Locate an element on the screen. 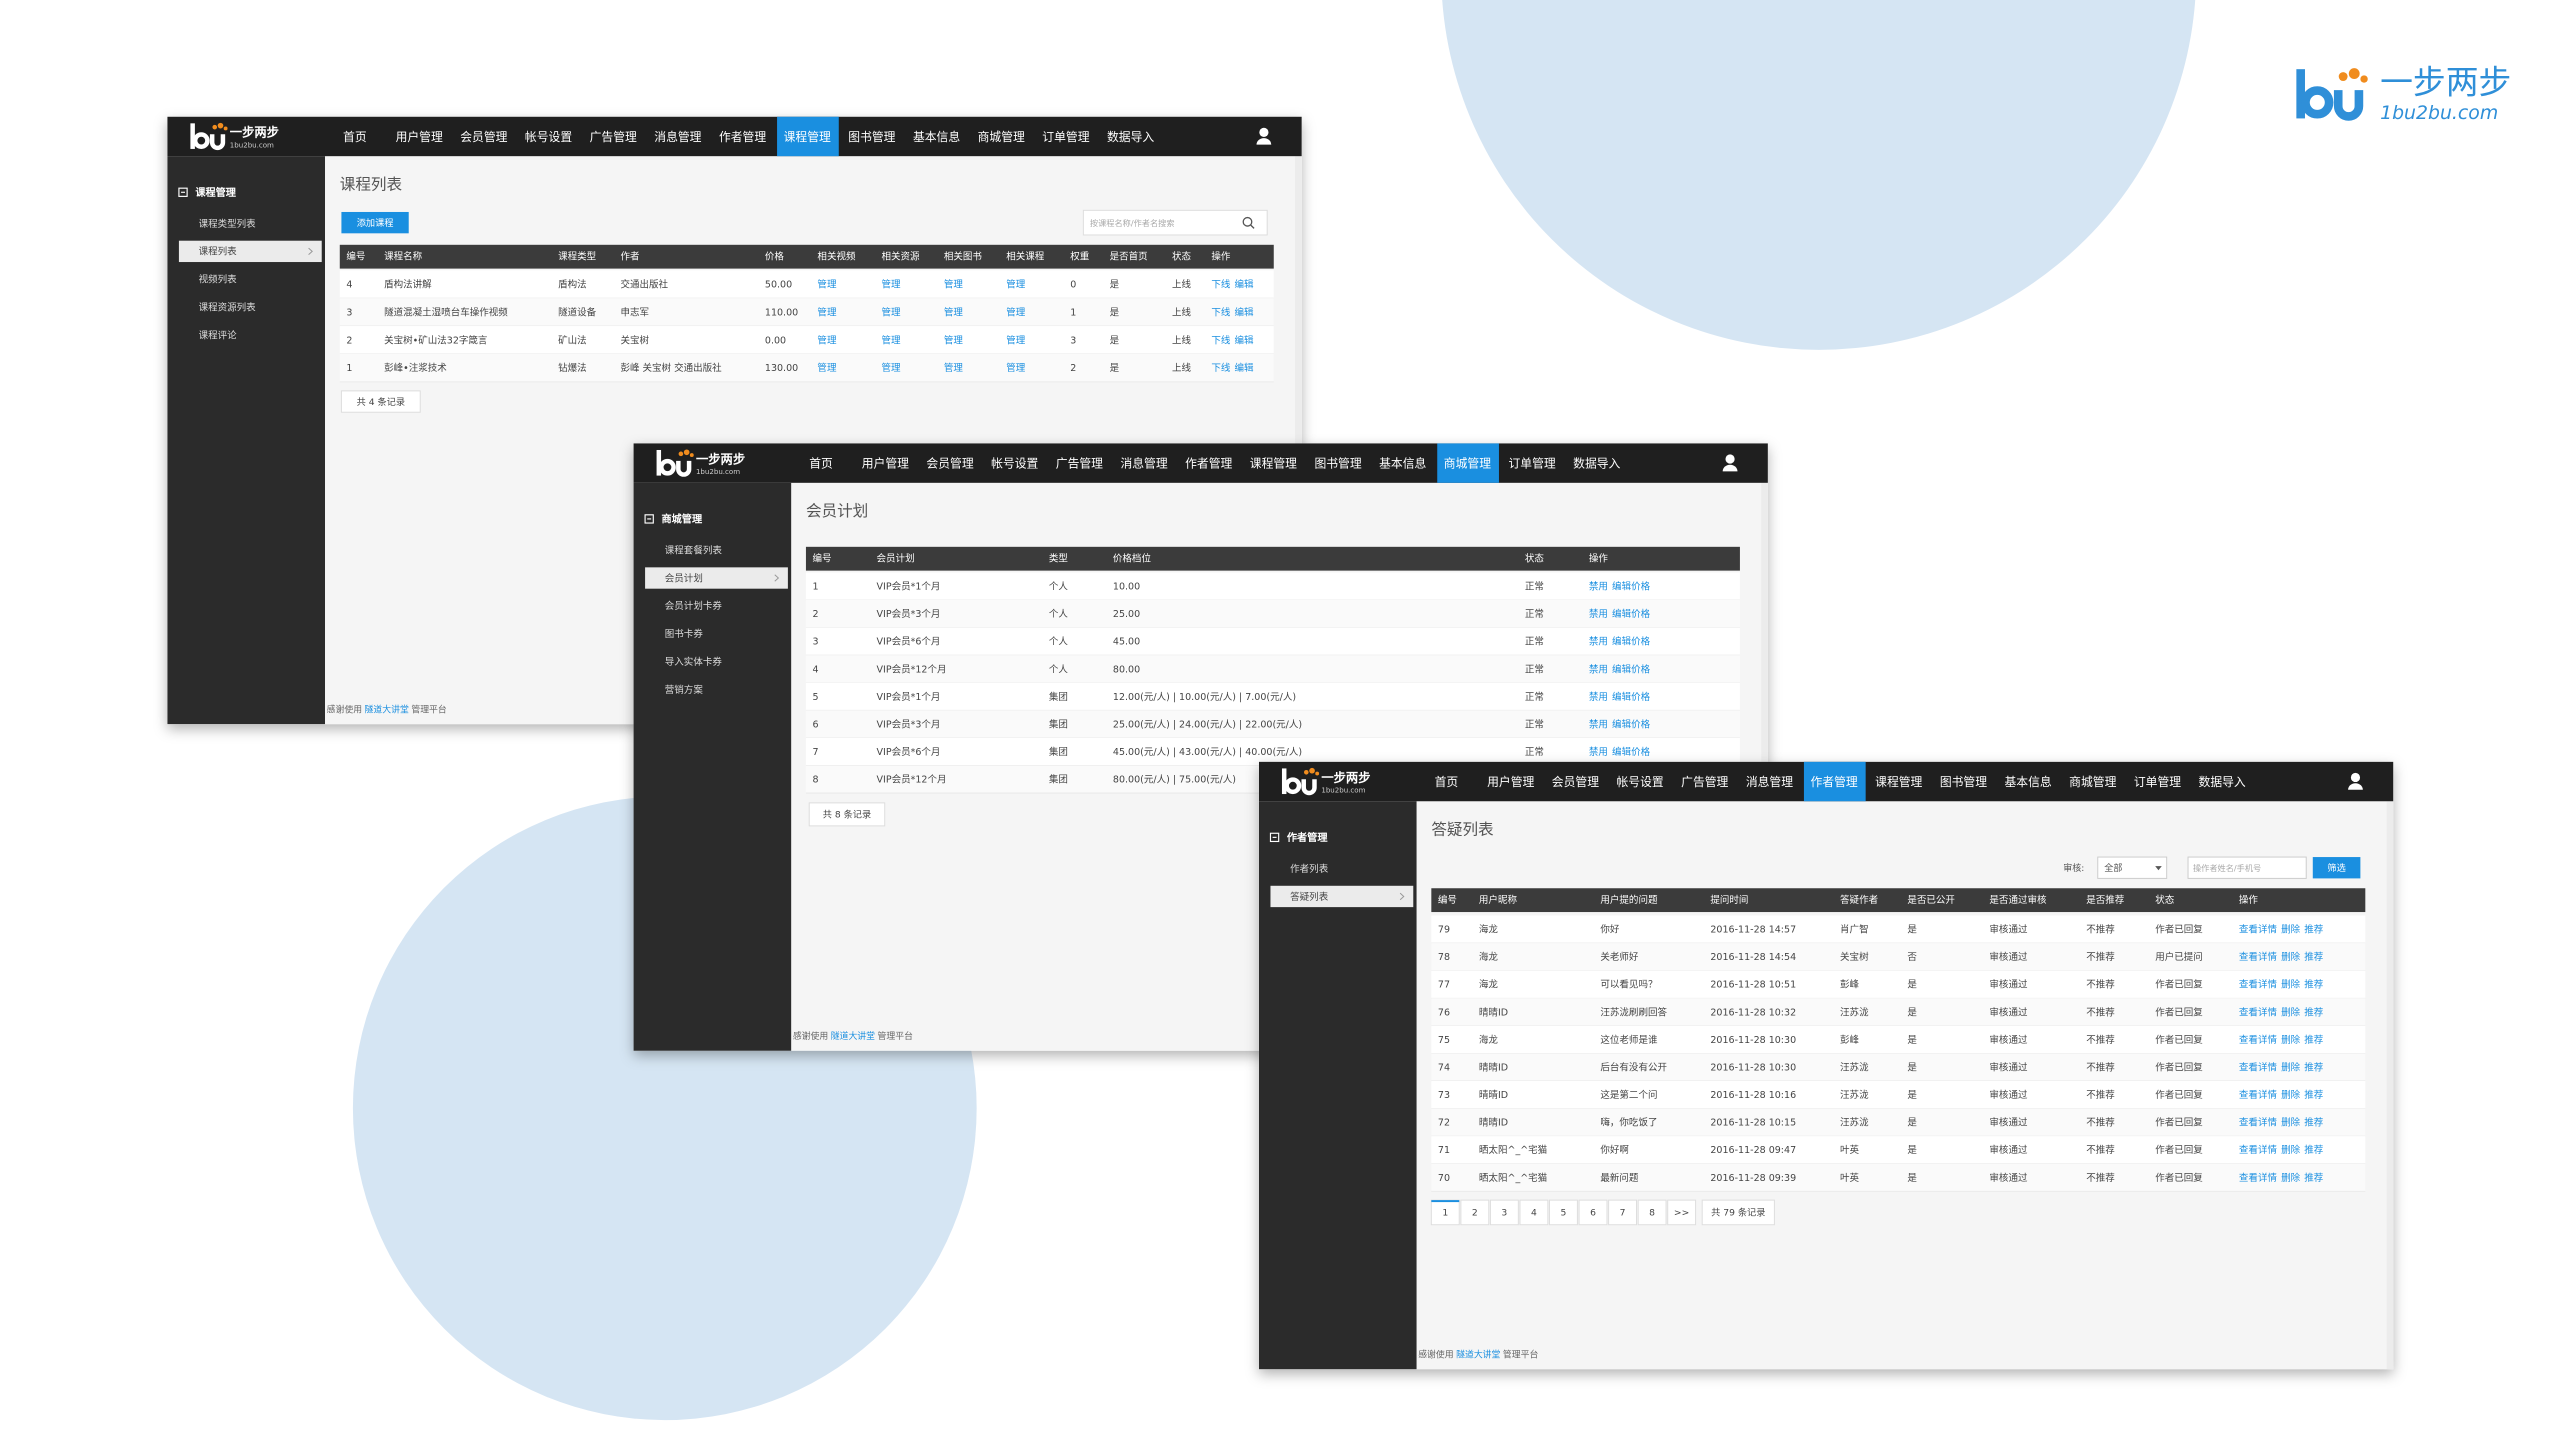  sidebar-item: 导入实体卡券 is located at coordinates (694, 662).